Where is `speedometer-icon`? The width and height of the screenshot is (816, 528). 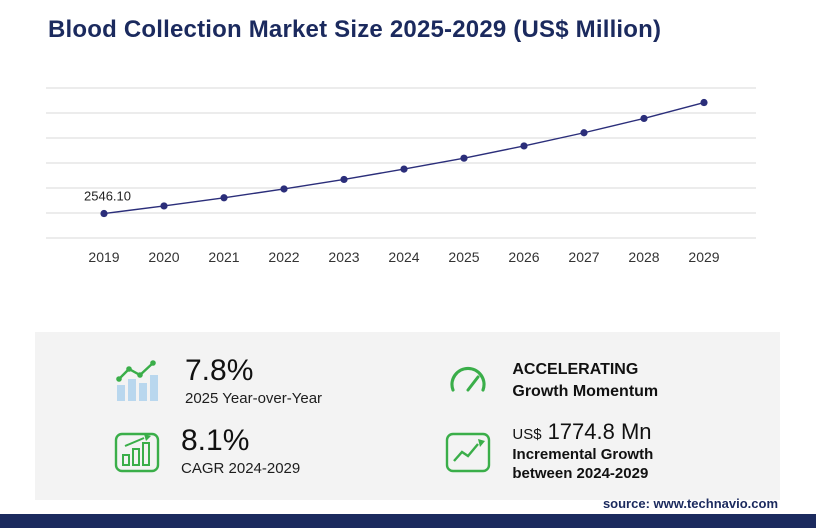
speedometer-icon is located at coordinates (468, 379).